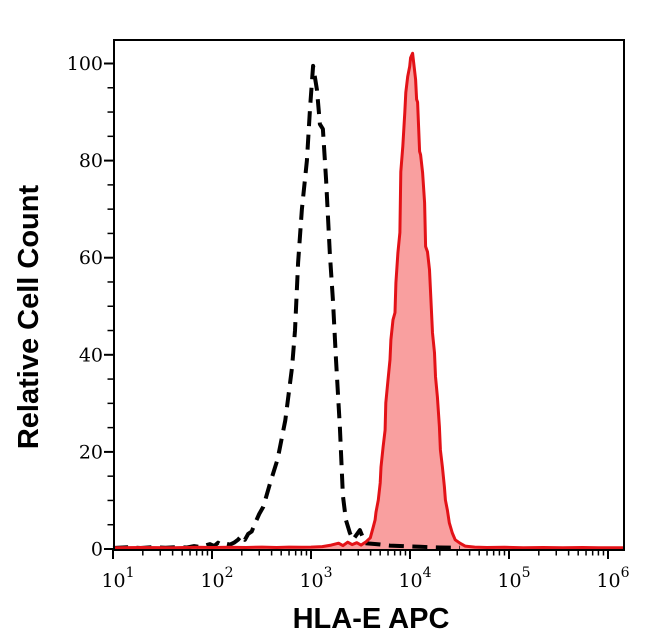 The height and width of the screenshot is (641, 646). Describe the element at coordinates (414, 578) in the screenshot. I see `x-tick-label: 10⁴` at that location.